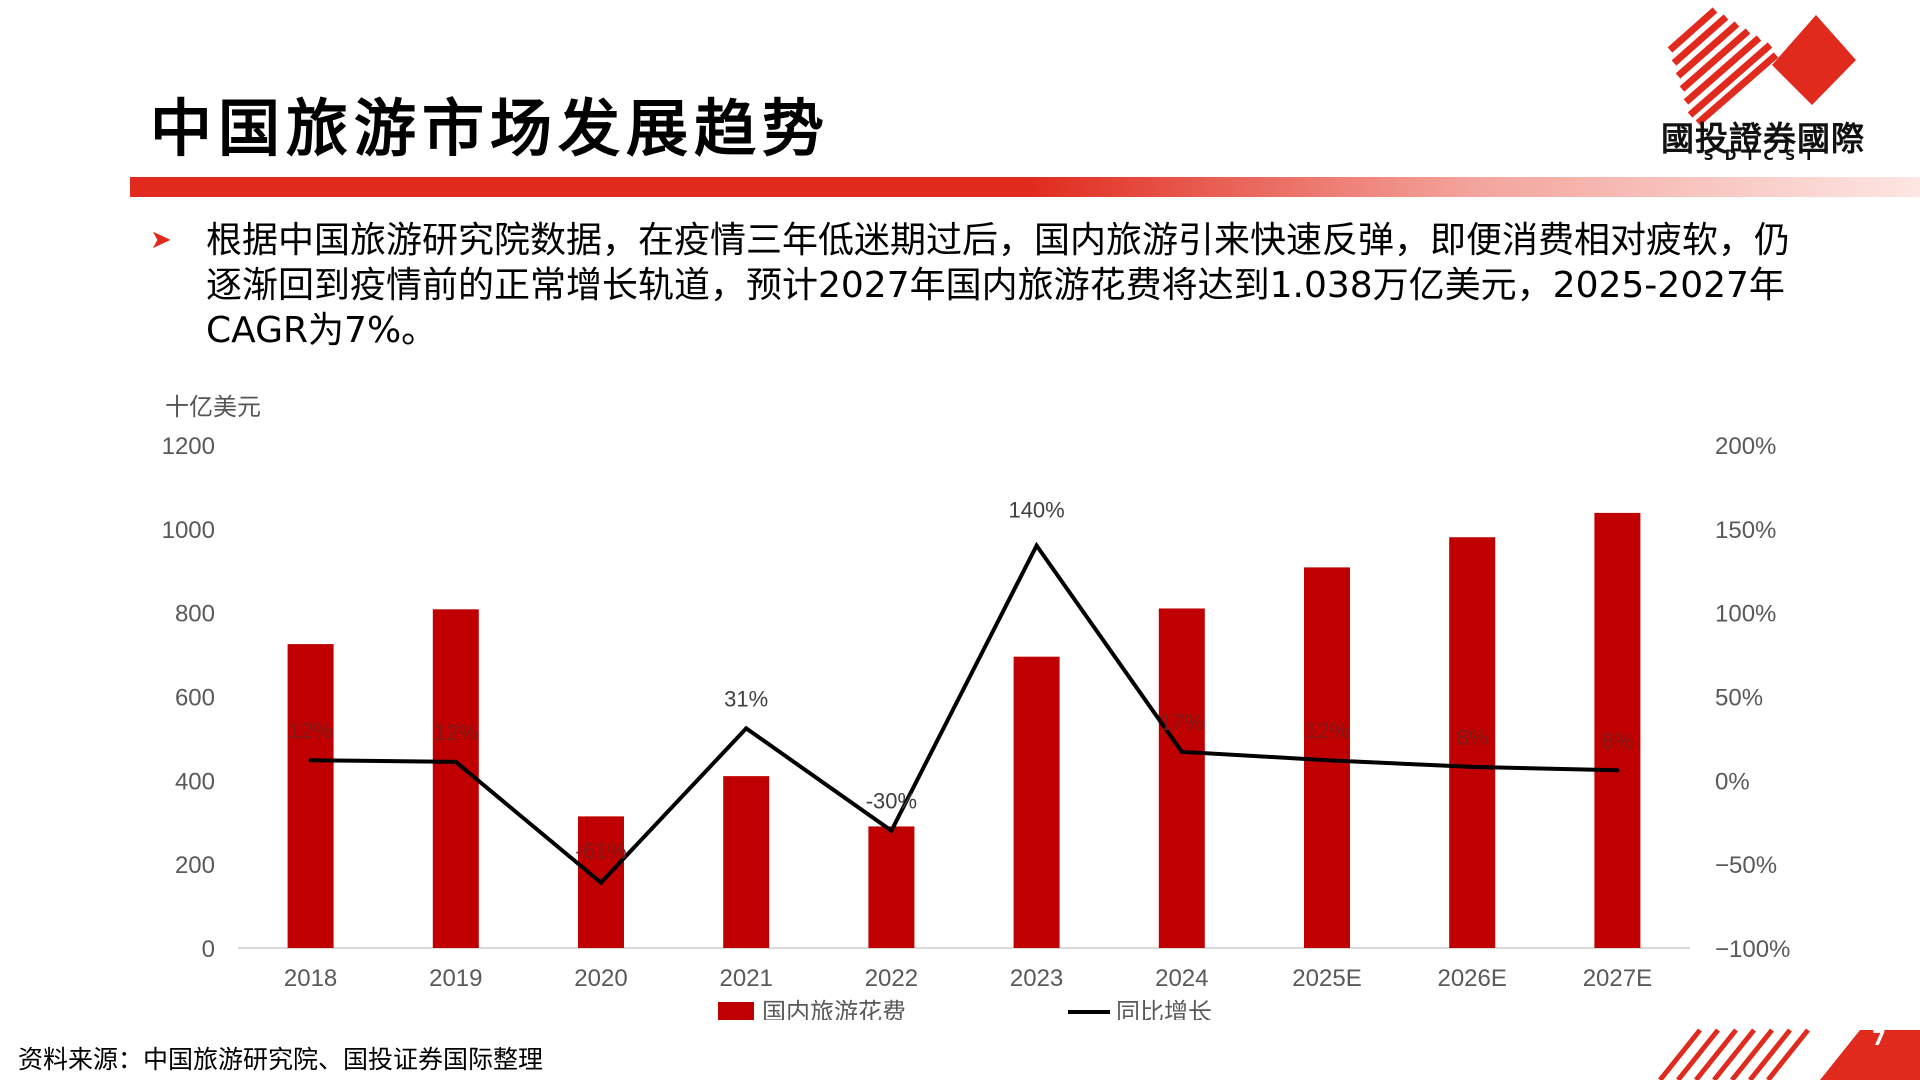 This screenshot has height=1080, width=1920. What do you see at coordinates (1761, 66) in the screenshot?
I see `company-logo-icon` at bounding box center [1761, 66].